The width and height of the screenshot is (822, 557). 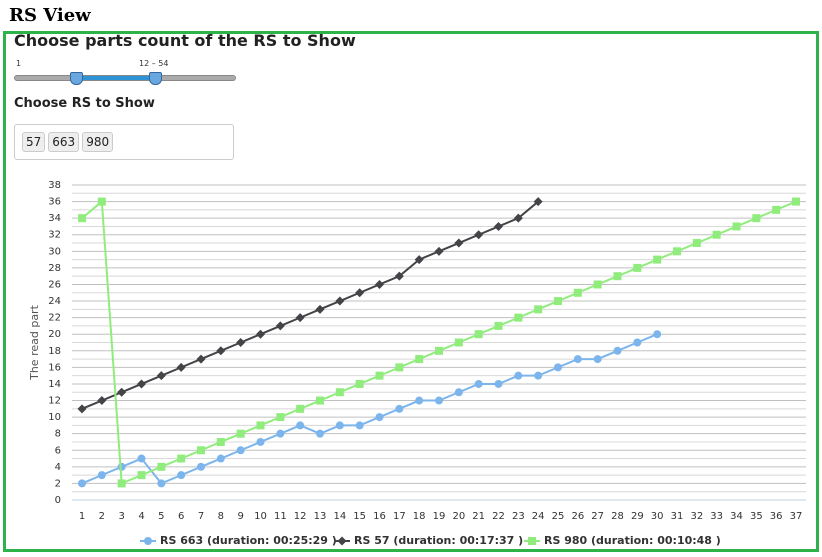 What do you see at coordinates (34, 142) in the screenshot?
I see `tag: 57` at bounding box center [34, 142].